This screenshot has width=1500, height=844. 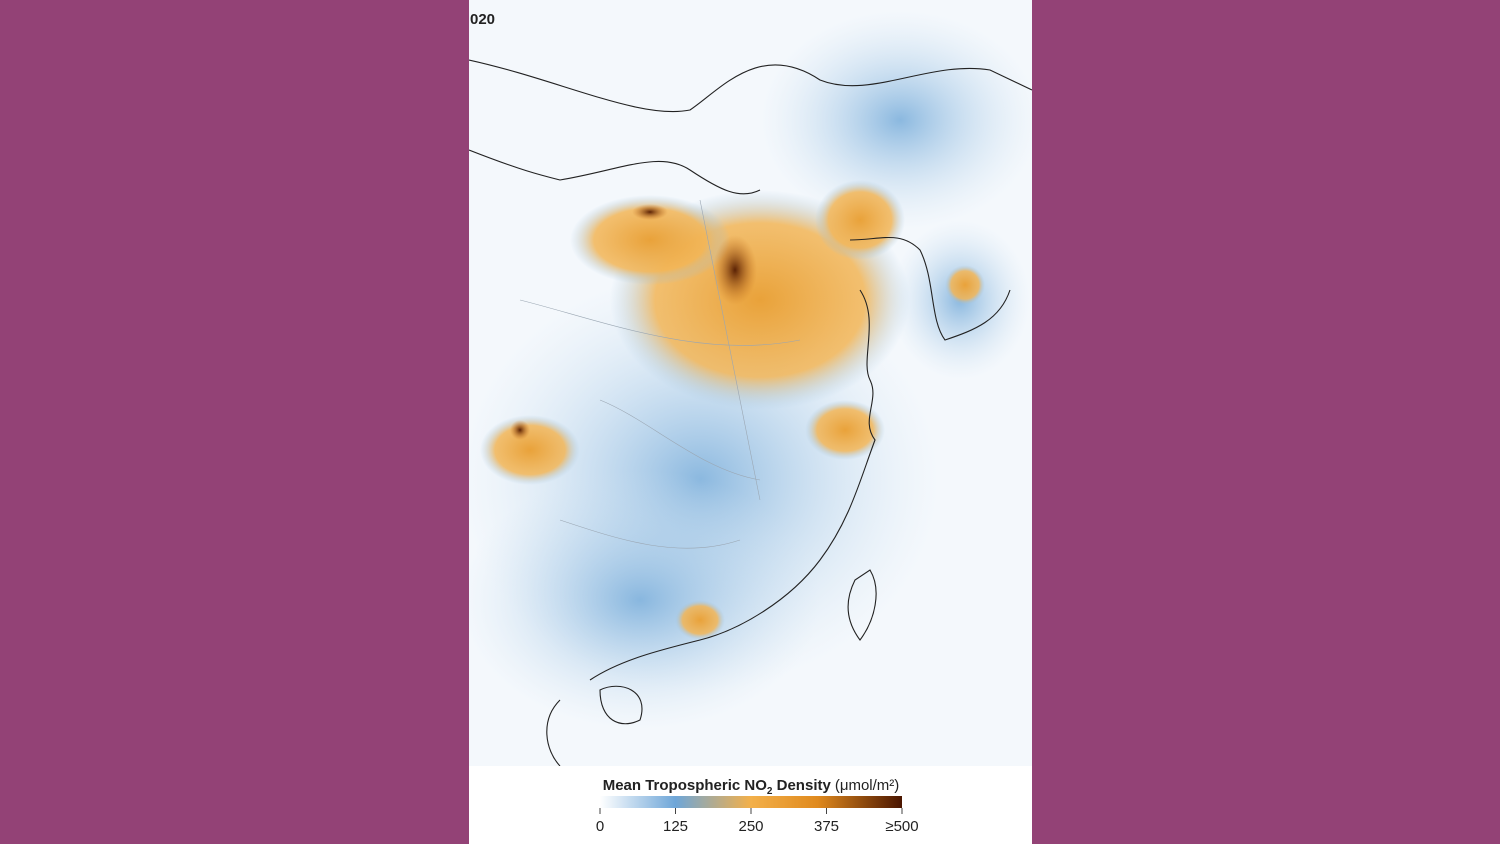 I want to click on legend-title: Mean Tropospheric NO2 Density (μmol/m²), so click(x=751, y=787).